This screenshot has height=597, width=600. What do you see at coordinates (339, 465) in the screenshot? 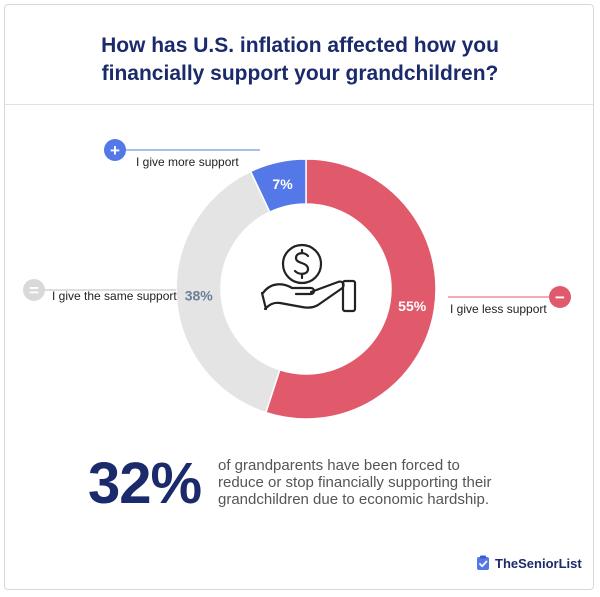
I see `stat-line-1: of grandparents have been forced to` at bounding box center [339, 465].